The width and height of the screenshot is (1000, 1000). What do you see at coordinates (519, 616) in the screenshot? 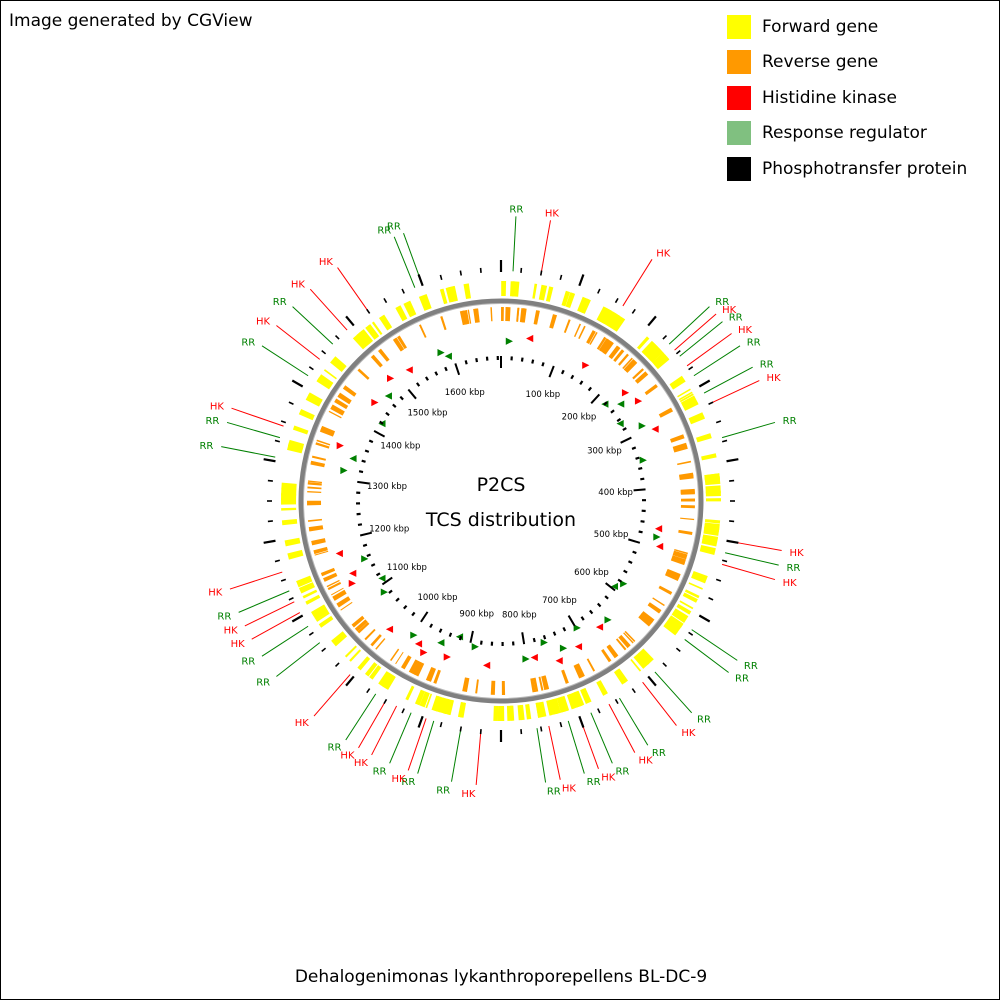
I see `ruler-label: 800 kbp` at bounding box center [519, 616].